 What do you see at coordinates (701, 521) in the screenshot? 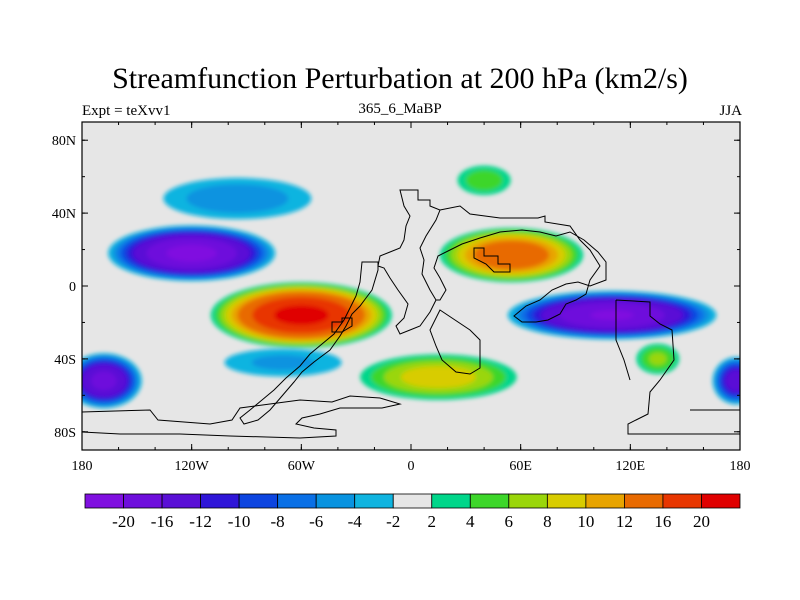
I see `colorbar-label: 20` at bounding box center [701, 521].